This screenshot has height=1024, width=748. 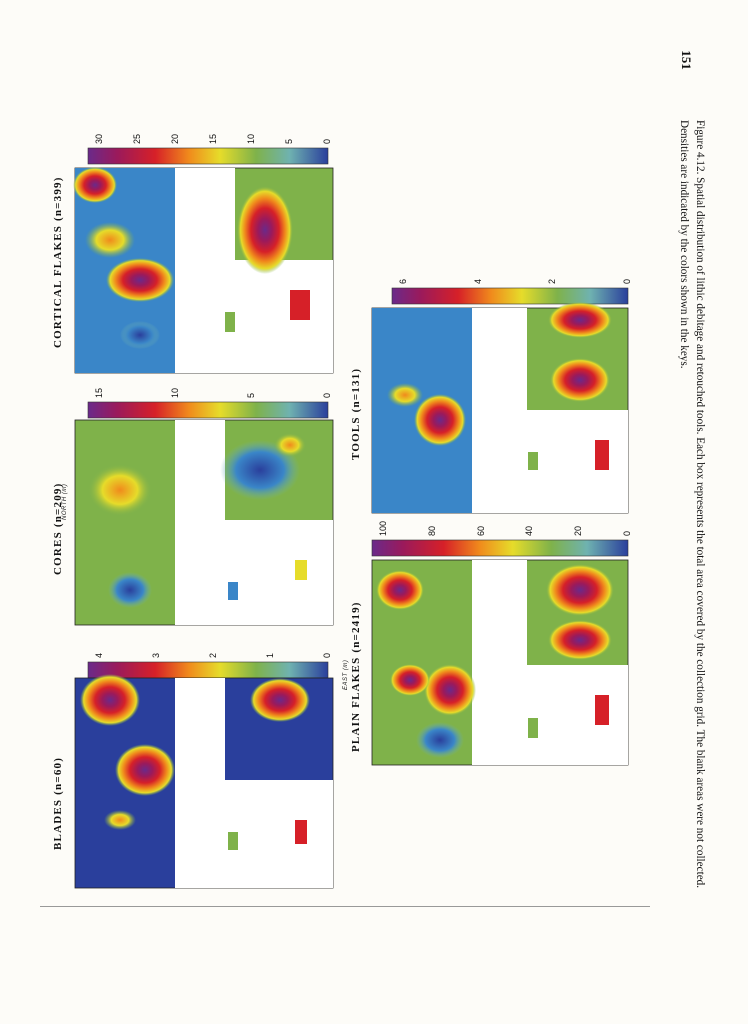 What do you see at coordinates (208, 670) in the screenshot?
I see `key-bar-cortical` at bounding box center [208, 670].